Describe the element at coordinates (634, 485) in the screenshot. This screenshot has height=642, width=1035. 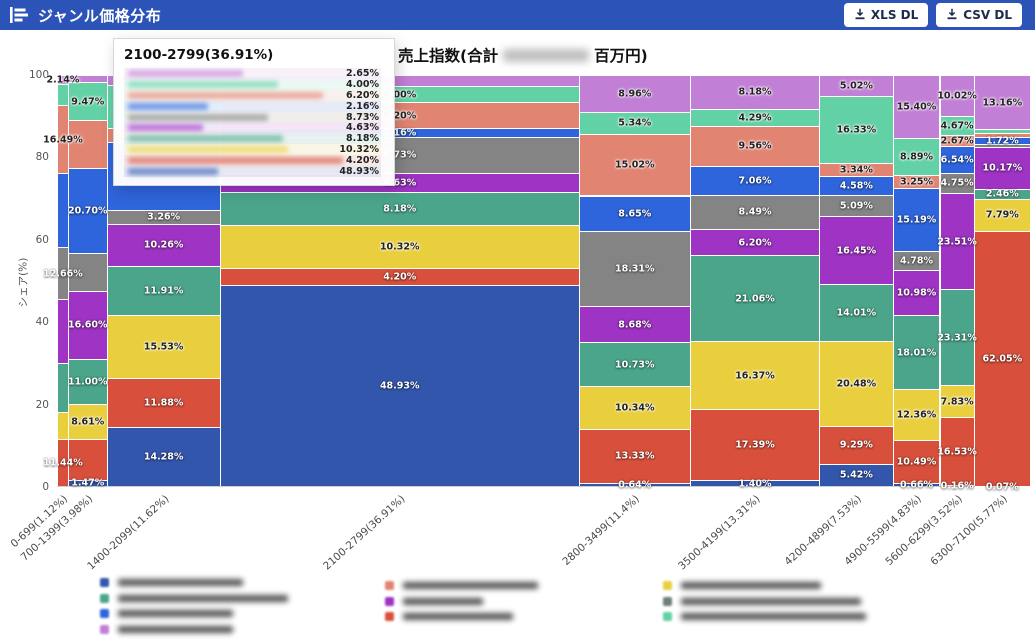
I see `chart-segment: 0.64%` at that location.